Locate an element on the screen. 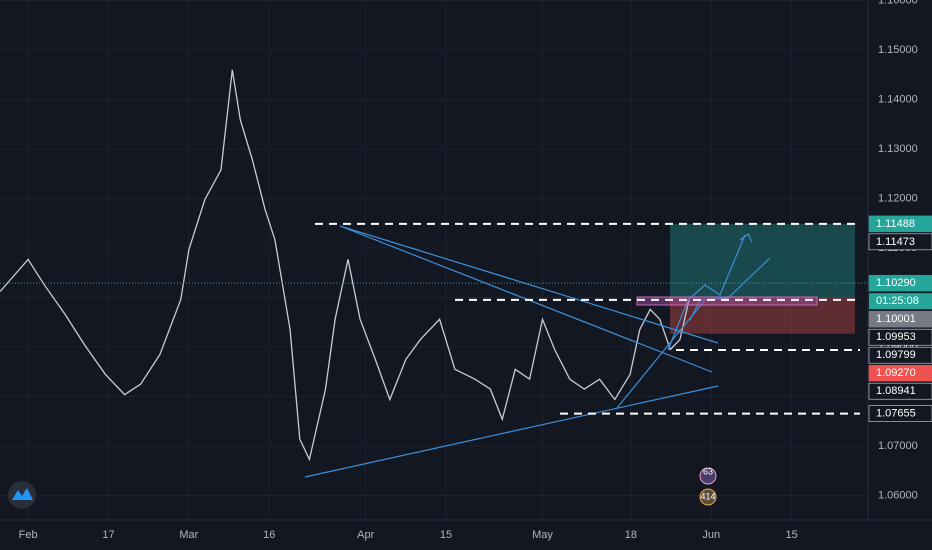 This screenshot has width=932, height=550. stop-zone is located at coordinates (762, 315).